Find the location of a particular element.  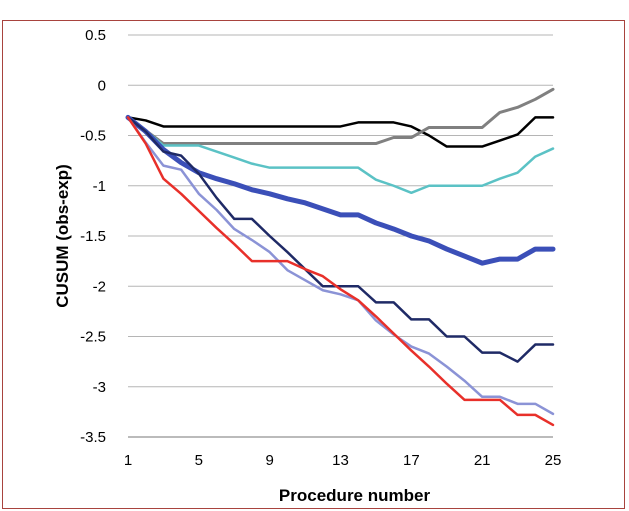

x-tick-labels: 1 5 9 13 17 21 25 is located at coordinates (343, 460).